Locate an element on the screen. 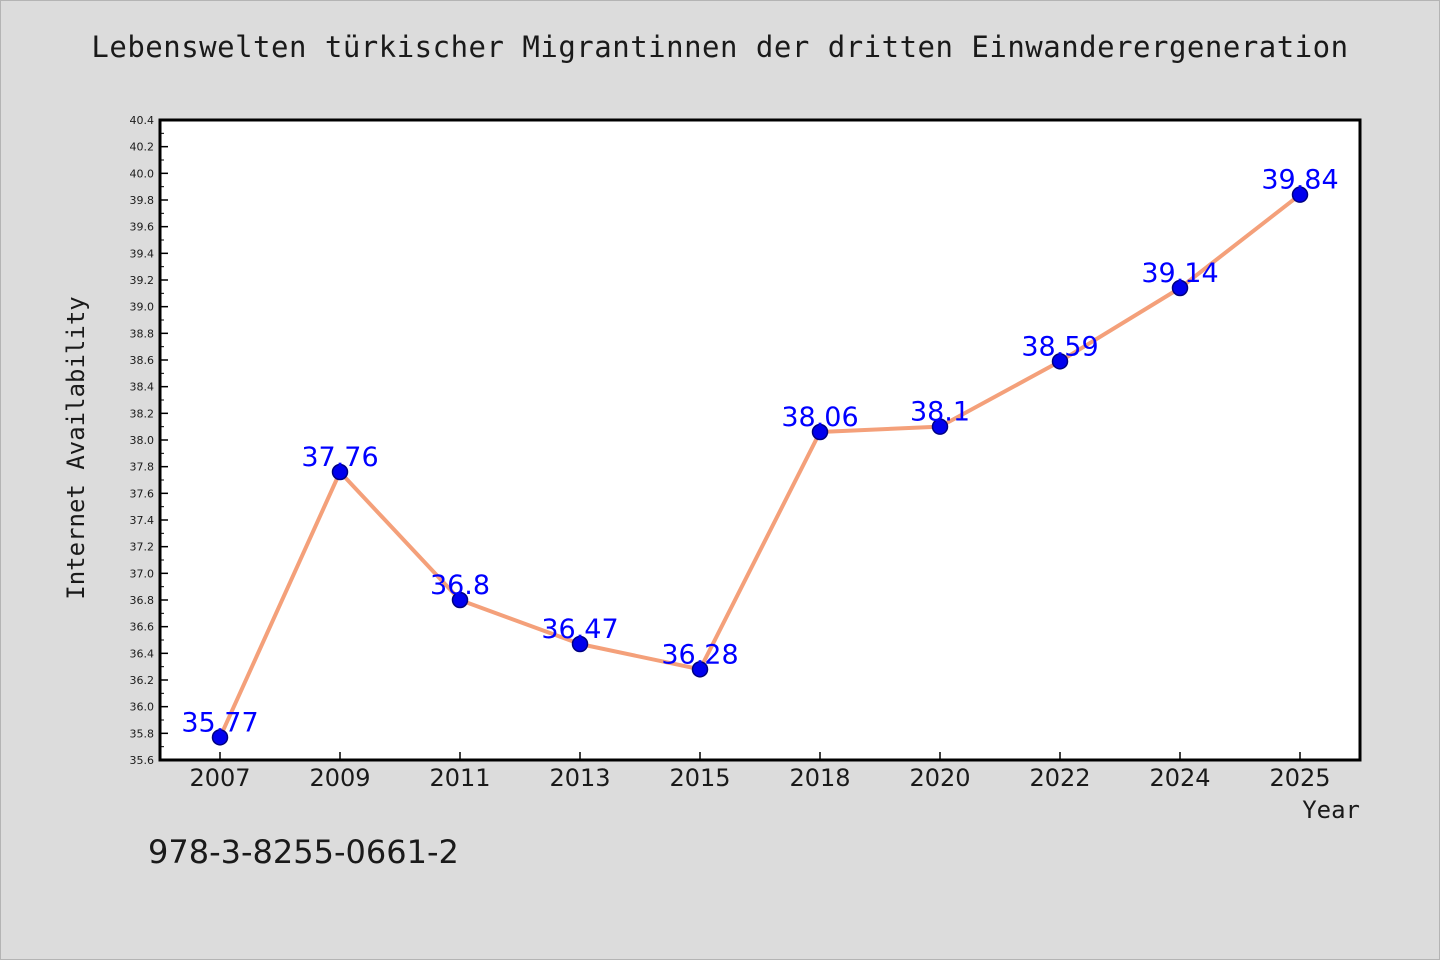  y-tick-label: 38.2 is located at coordinates (142, 413).